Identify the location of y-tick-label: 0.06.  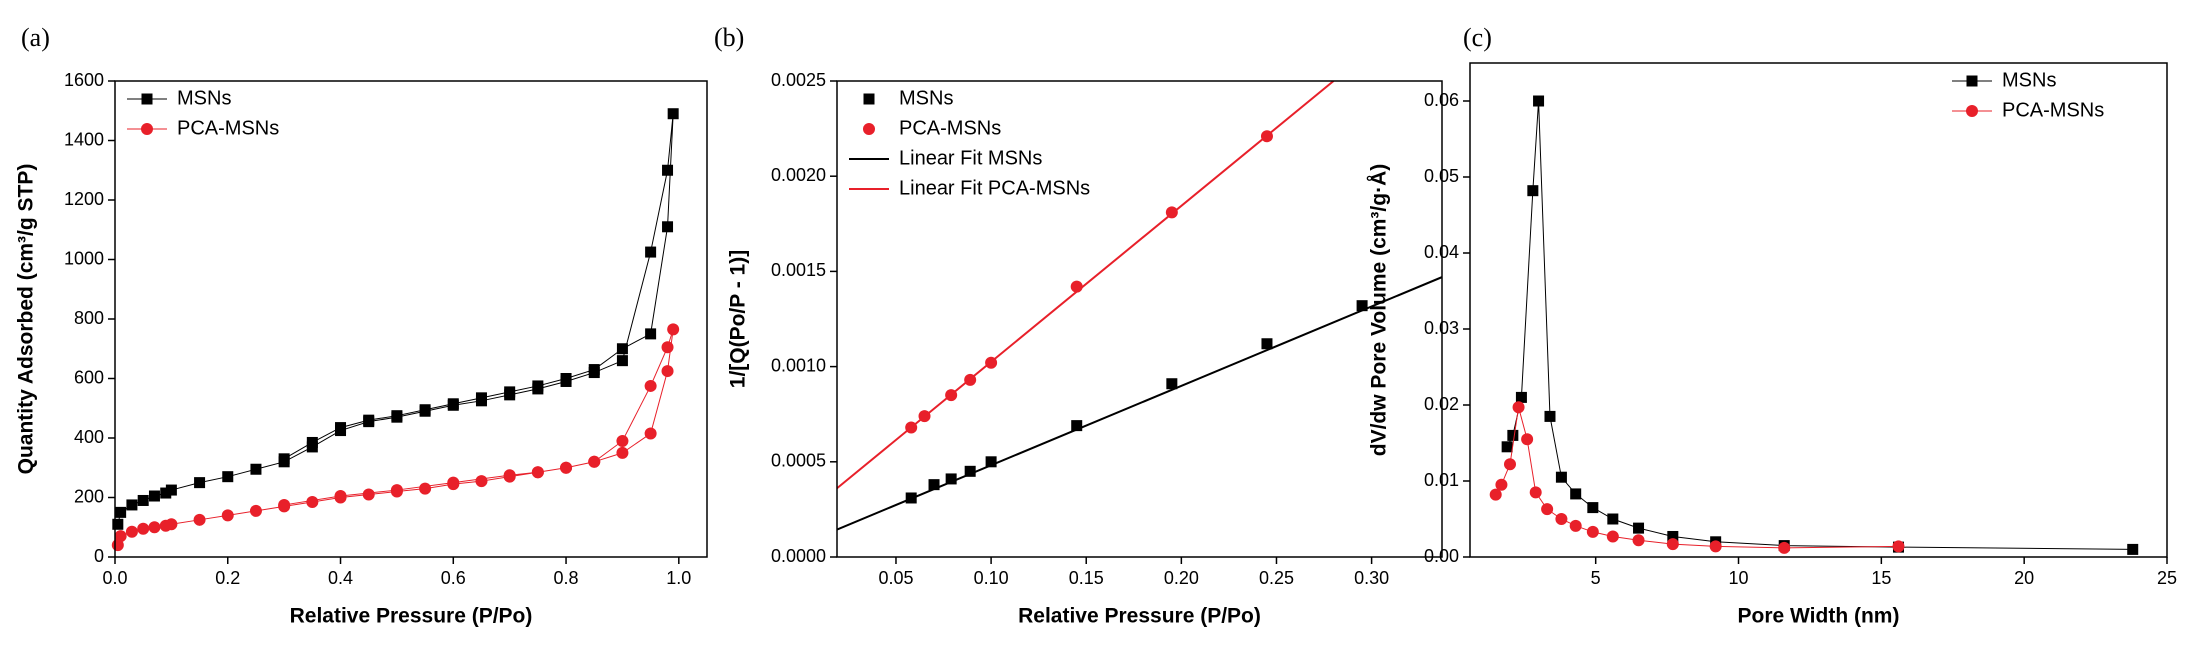
(1441, 100).